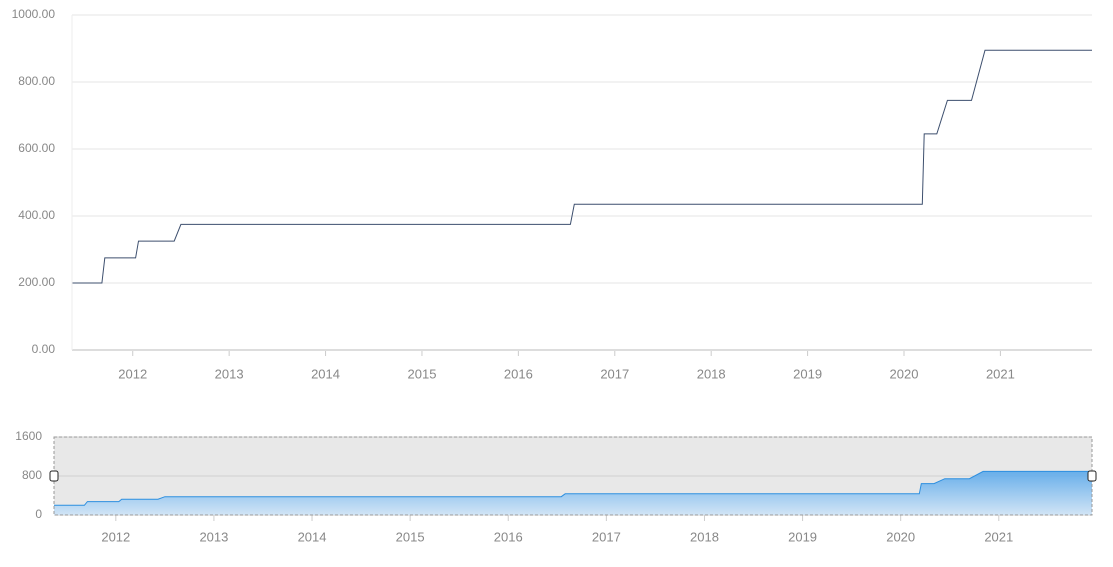 The width and height of the screenshot is (1113, 567). Describe the element at coordinates (34, 14) in the screenshot. I see `y-tick-label: 1000.00` at that location.